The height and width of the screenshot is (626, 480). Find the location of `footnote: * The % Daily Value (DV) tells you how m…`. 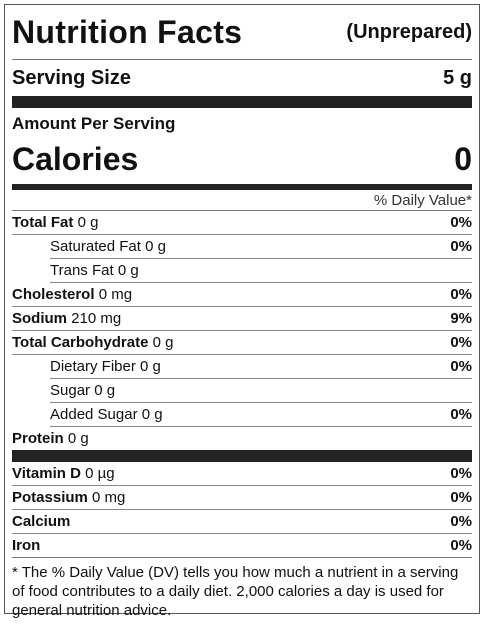

footnote: * The % Daily Value (DV) tells you how m… is located at coordinates (242, 588).